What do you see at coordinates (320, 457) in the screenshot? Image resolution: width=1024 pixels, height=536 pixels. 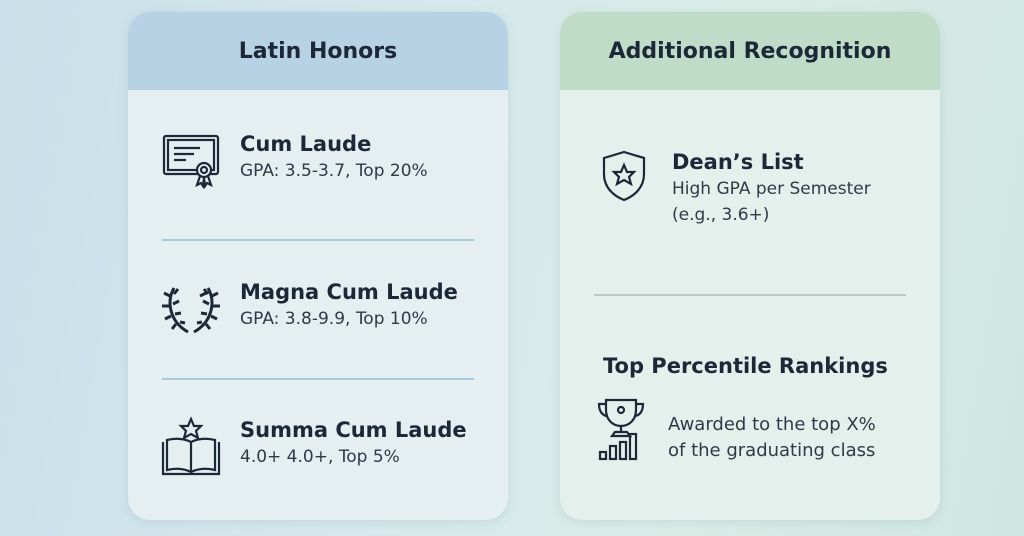 I see `honor-detail: 4.0+ 4.0+, Top 5%` at bounding box center [320, 457].